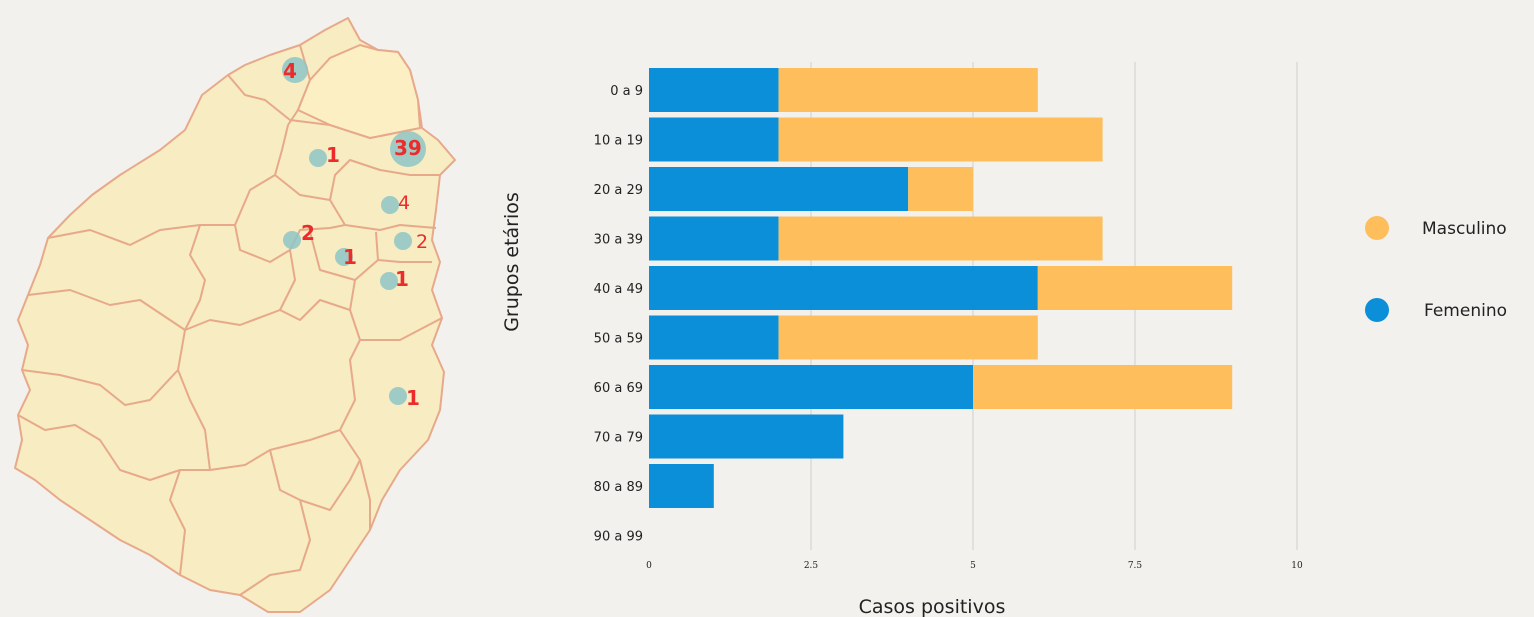 The width and height of the screenshot is (1534, 617). I want to click on legend-swatch-masculino, so click(1377, 228).